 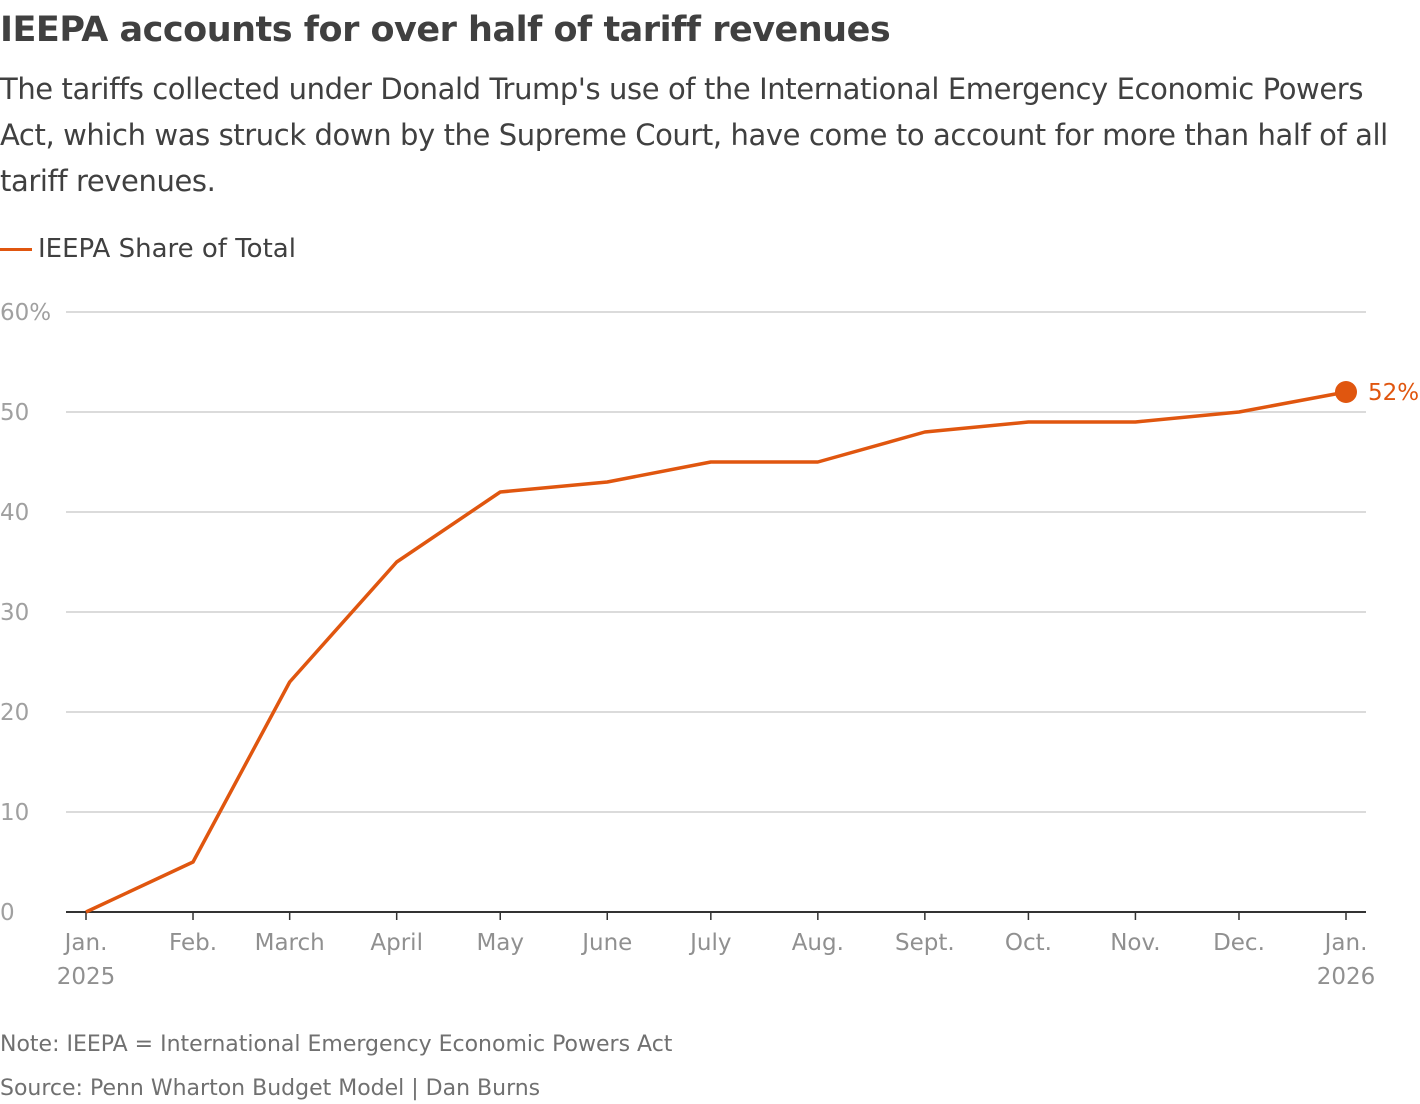 What do you see at coordinates (1393, 393) in the screenshot?
I see `end-value-label: 52%` at bounding box center [1393, 393].